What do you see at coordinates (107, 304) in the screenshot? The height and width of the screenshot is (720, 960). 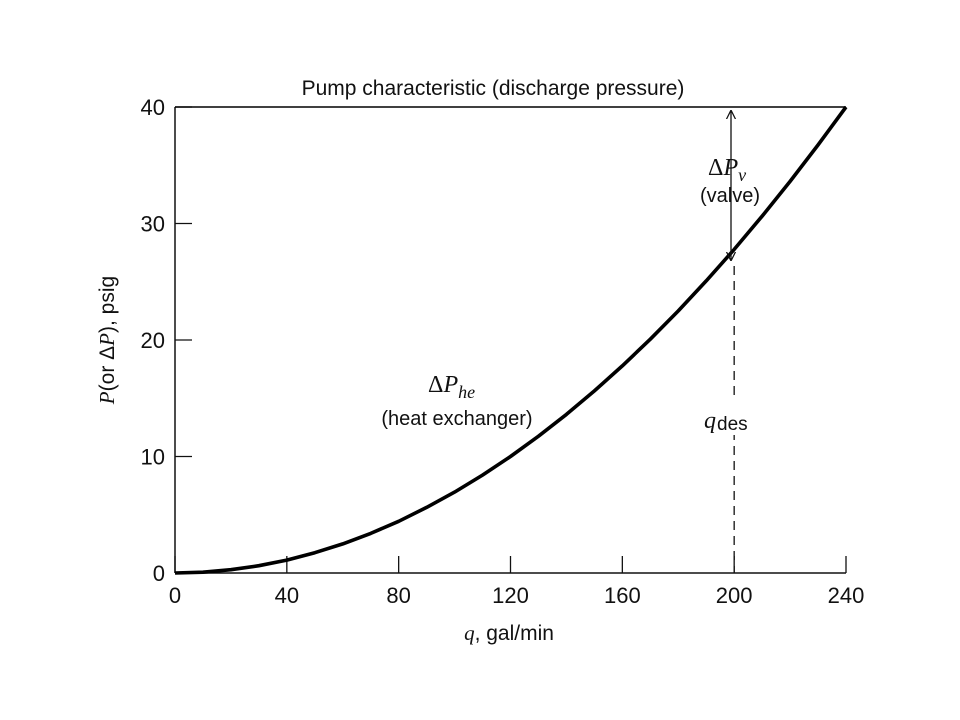 I see `y-axis-label-close: ), psig` at bounding box center [107, 304].